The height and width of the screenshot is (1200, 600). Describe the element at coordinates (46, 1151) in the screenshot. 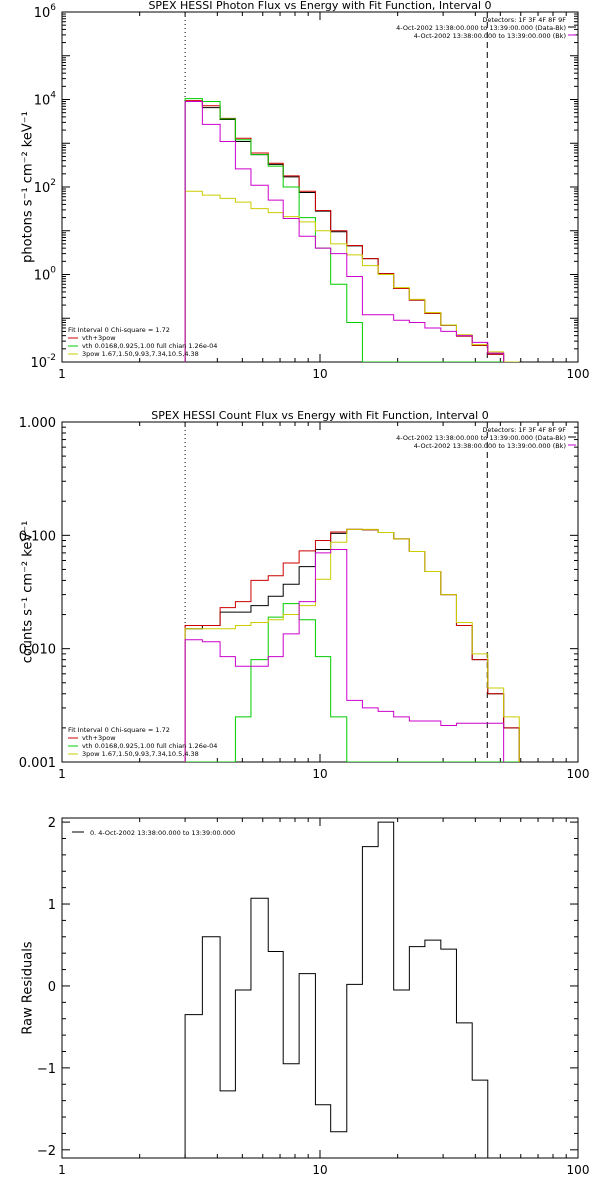

I see `y-tick-label: −2` at that location.